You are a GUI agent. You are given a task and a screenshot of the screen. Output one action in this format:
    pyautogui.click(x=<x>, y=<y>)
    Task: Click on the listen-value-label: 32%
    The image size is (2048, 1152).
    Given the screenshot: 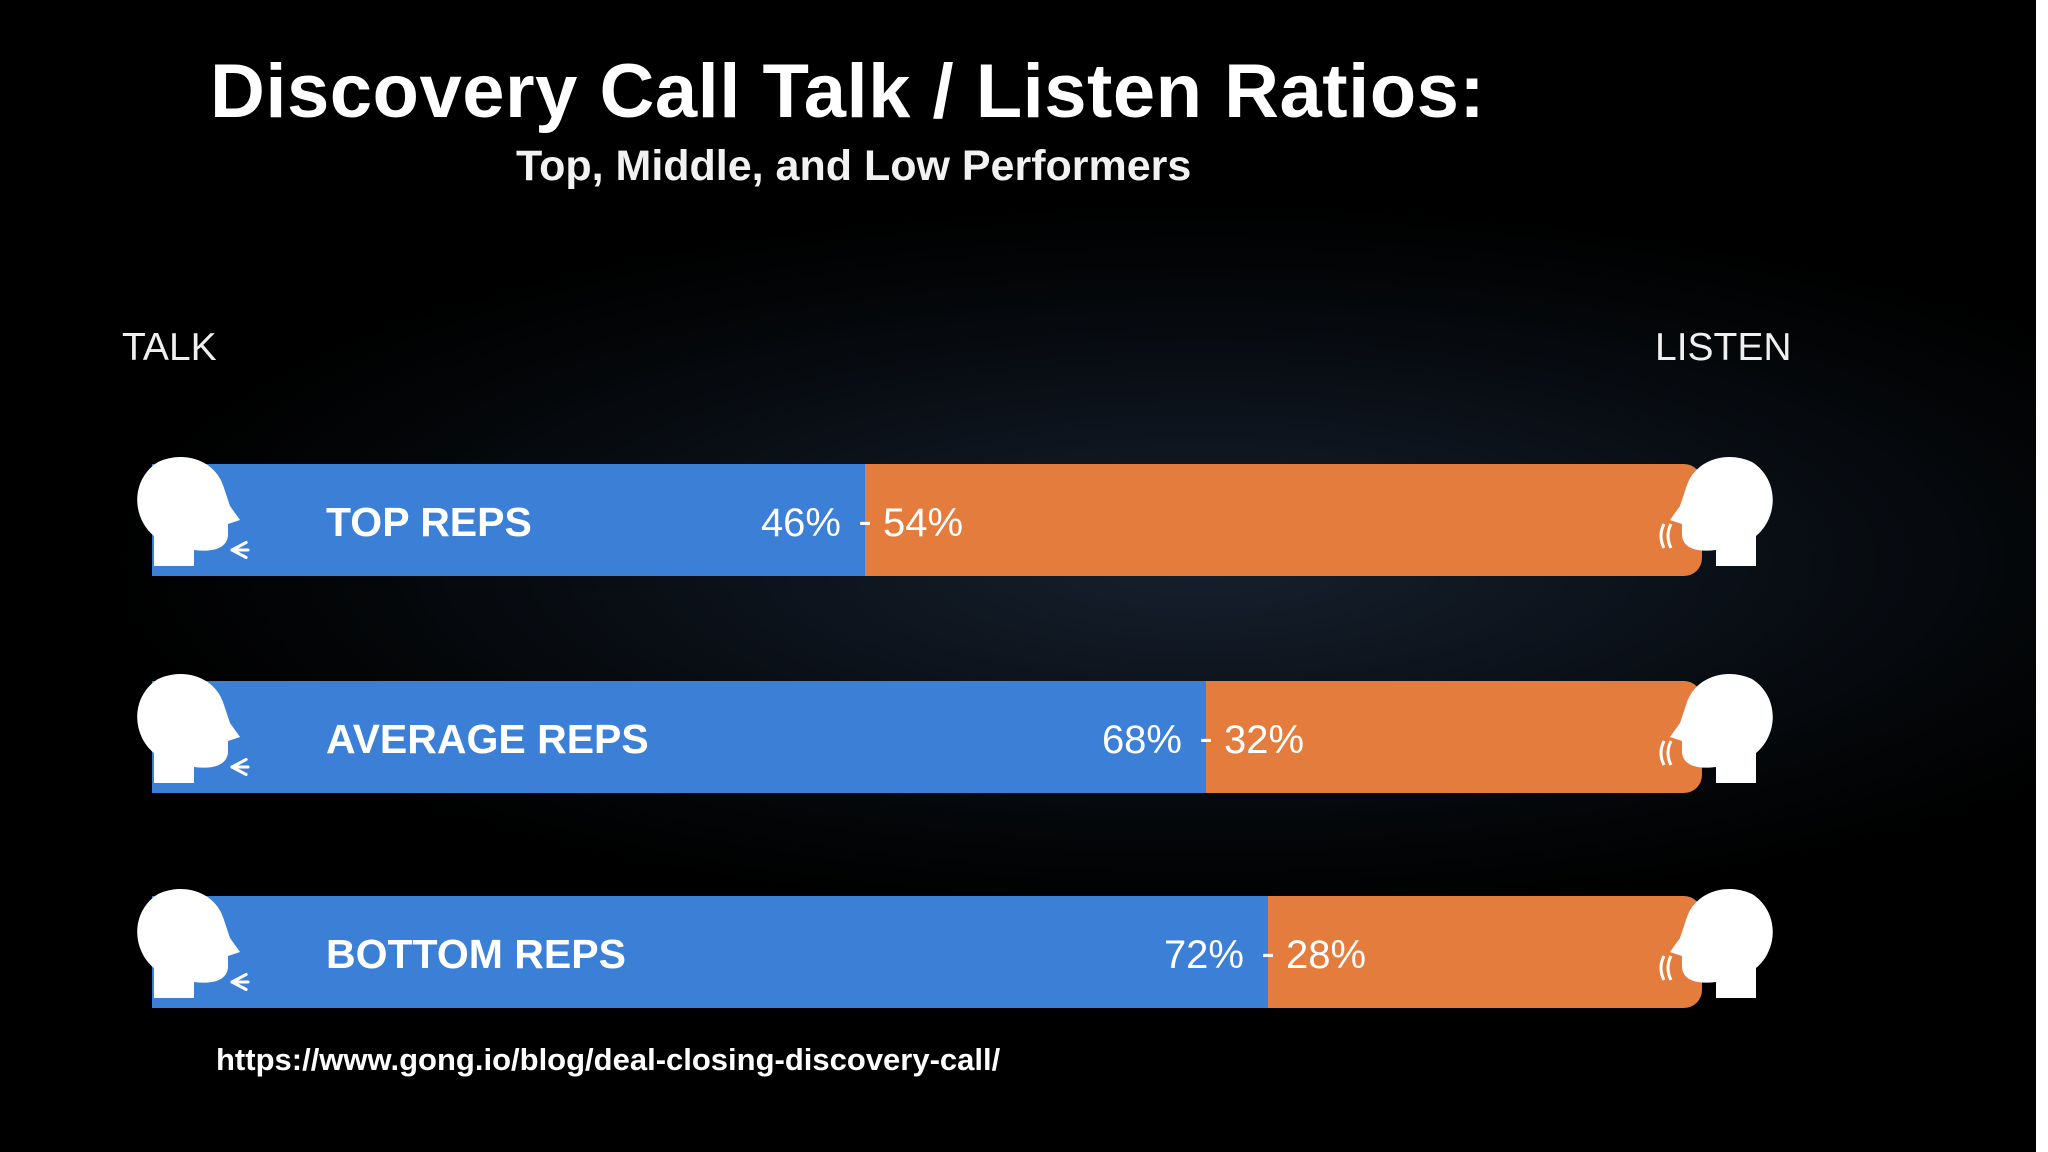 What is the action you would take?
    pyautogui.click(x=1264, y=740)
    